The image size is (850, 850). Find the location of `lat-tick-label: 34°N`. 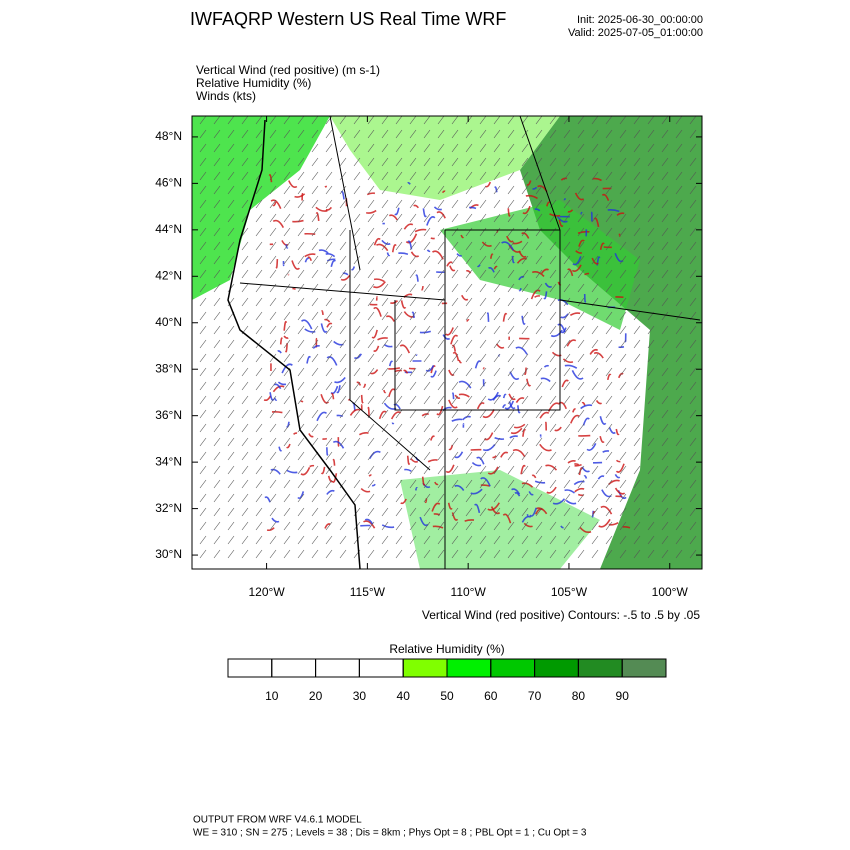

lat-tick-label: 34°N is located at coordinates (168, 461).